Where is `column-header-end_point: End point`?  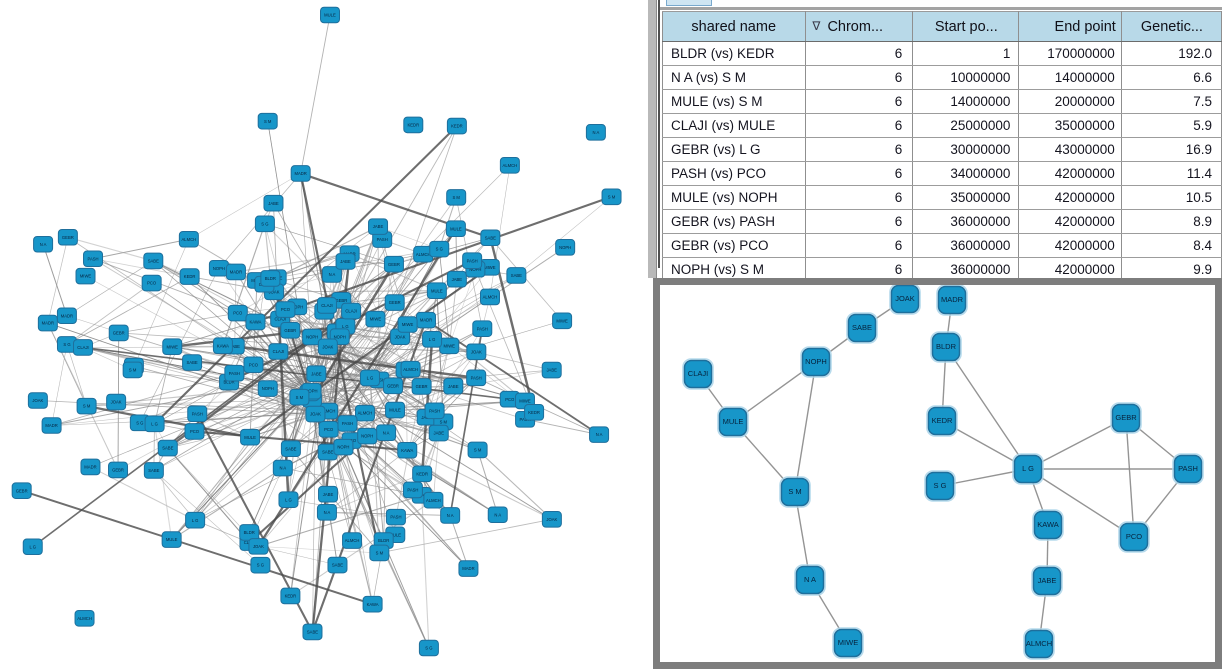 column-header-end_point: End point is located at coordinates (1070, 26).